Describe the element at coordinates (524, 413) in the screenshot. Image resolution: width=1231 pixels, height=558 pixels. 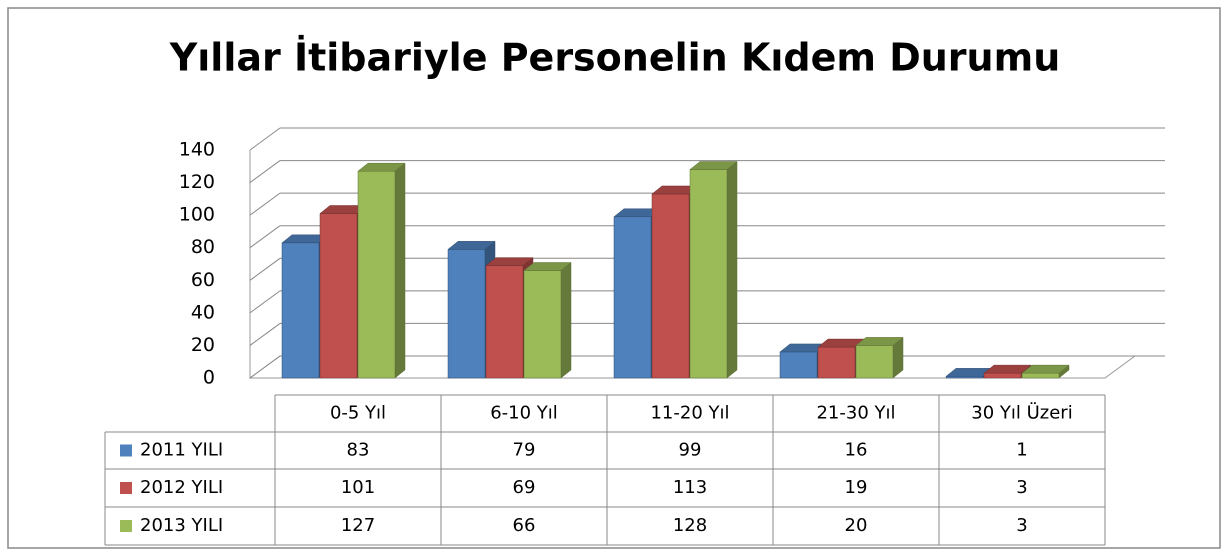
I see `x-tick-label: 6-10 Yıl` at that location.